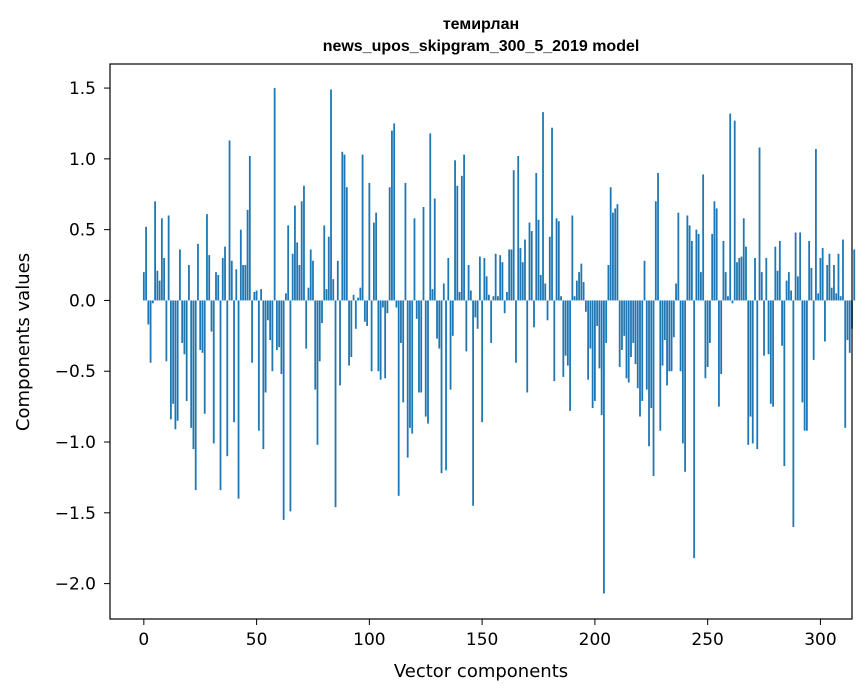 Image resolution: width=867 pixels, height=696 pixels. I want to click on x-tick-label: 50, so click(257, 640).